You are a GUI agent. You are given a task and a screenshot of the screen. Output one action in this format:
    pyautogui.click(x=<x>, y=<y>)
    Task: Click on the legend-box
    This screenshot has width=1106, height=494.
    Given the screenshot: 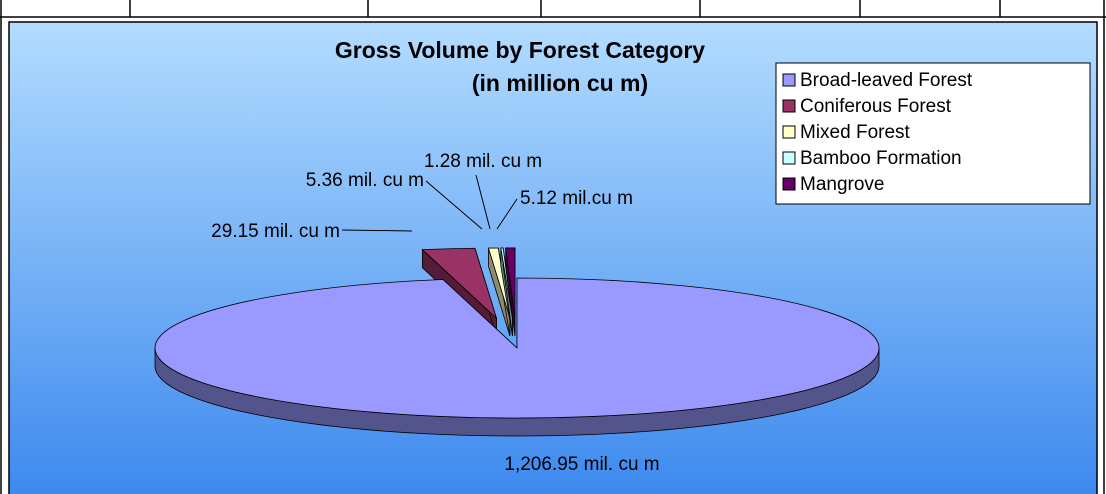 What is the action you would take?
    pyautogui.click(x=933, y=133)
    